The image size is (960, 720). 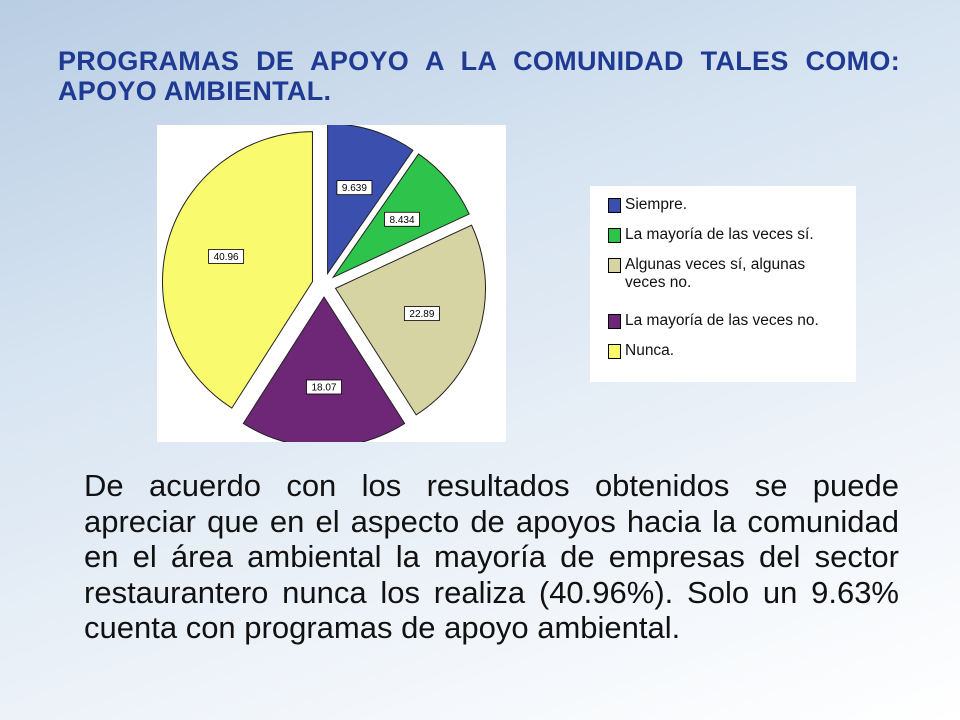 What do you see at coordinates (726, 205) in the screenshot?
I see `legend-item-1: Siempre.` at bounding box center [726, 205].